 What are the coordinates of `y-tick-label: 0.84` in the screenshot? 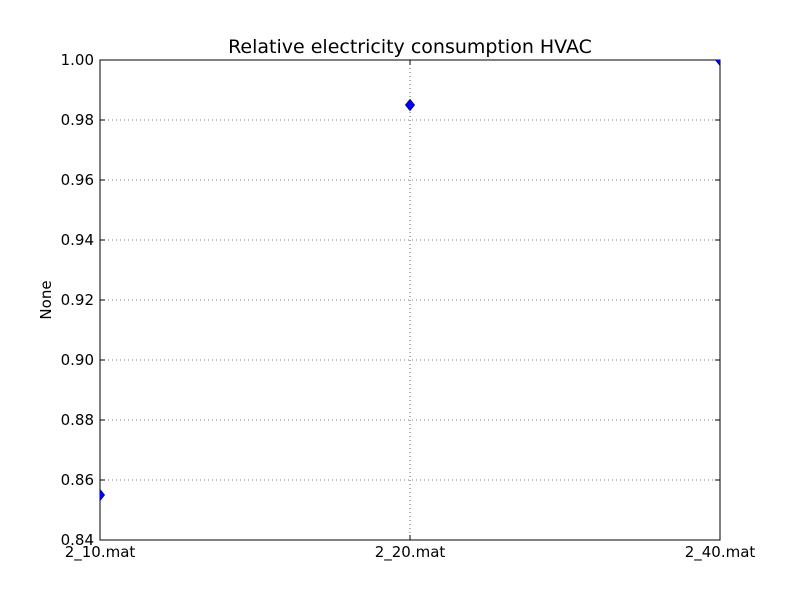 It's located at (77, 540).